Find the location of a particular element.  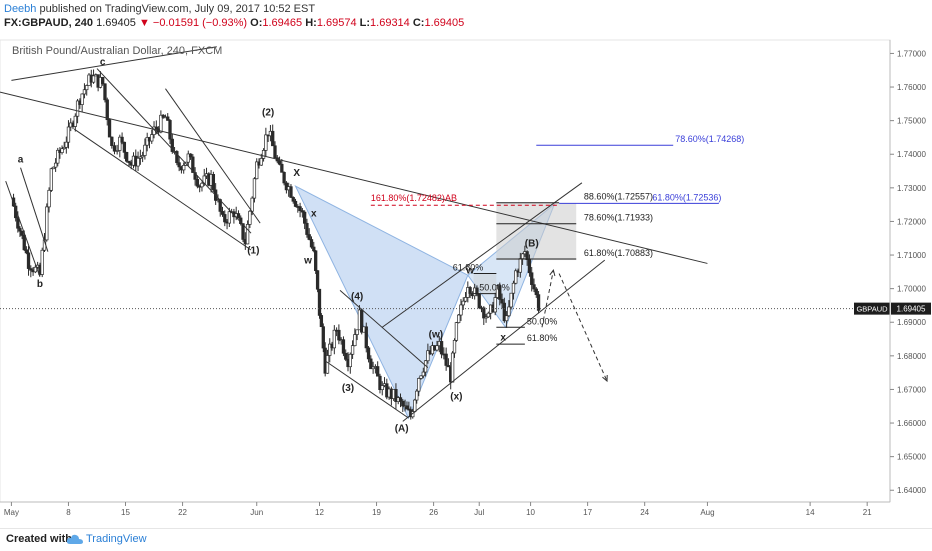

price-tick-label: 1.69000 is located at coordinates (911, 322).